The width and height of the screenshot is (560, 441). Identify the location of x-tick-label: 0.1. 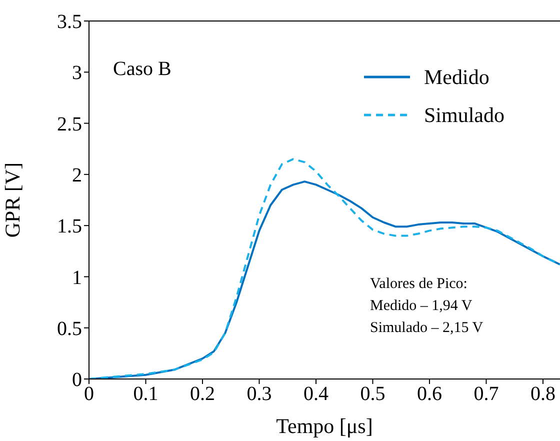
(145, 394).